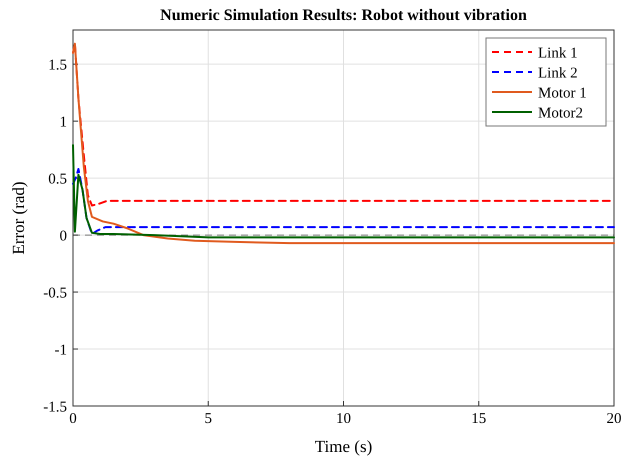  What do you see at coordinates (55, 293) in the screenshot?
I see `y-tick-label: -0.5` at bounding box center [55, 293].